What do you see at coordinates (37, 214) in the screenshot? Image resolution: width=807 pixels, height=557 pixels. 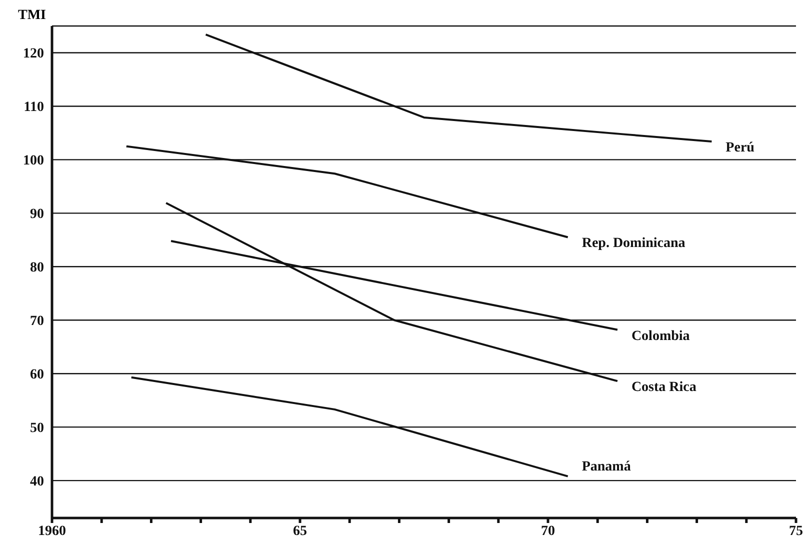 I see `y-tick-label: 90` at bounding box center [37, 214].